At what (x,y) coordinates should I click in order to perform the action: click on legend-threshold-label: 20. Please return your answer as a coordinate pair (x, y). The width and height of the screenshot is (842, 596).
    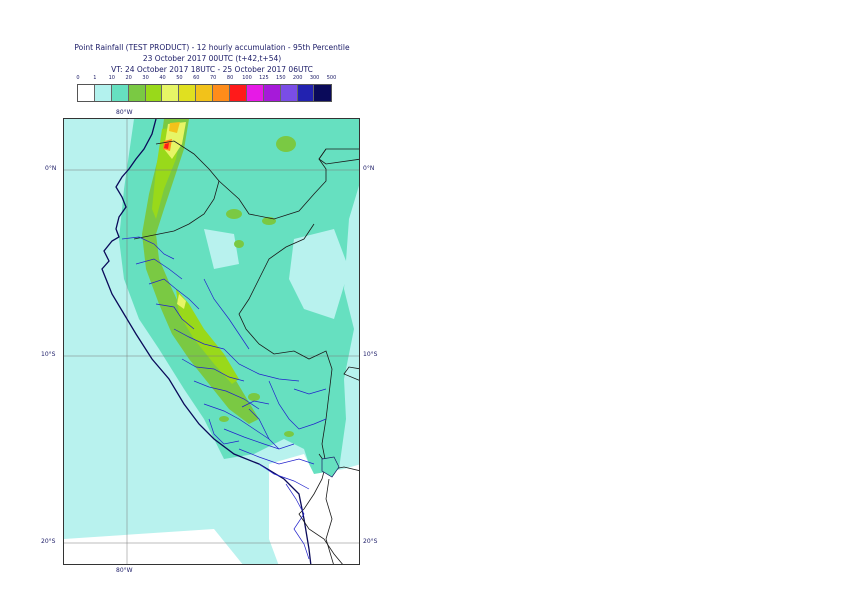
    Looking at the image, I should click on (128, 78).